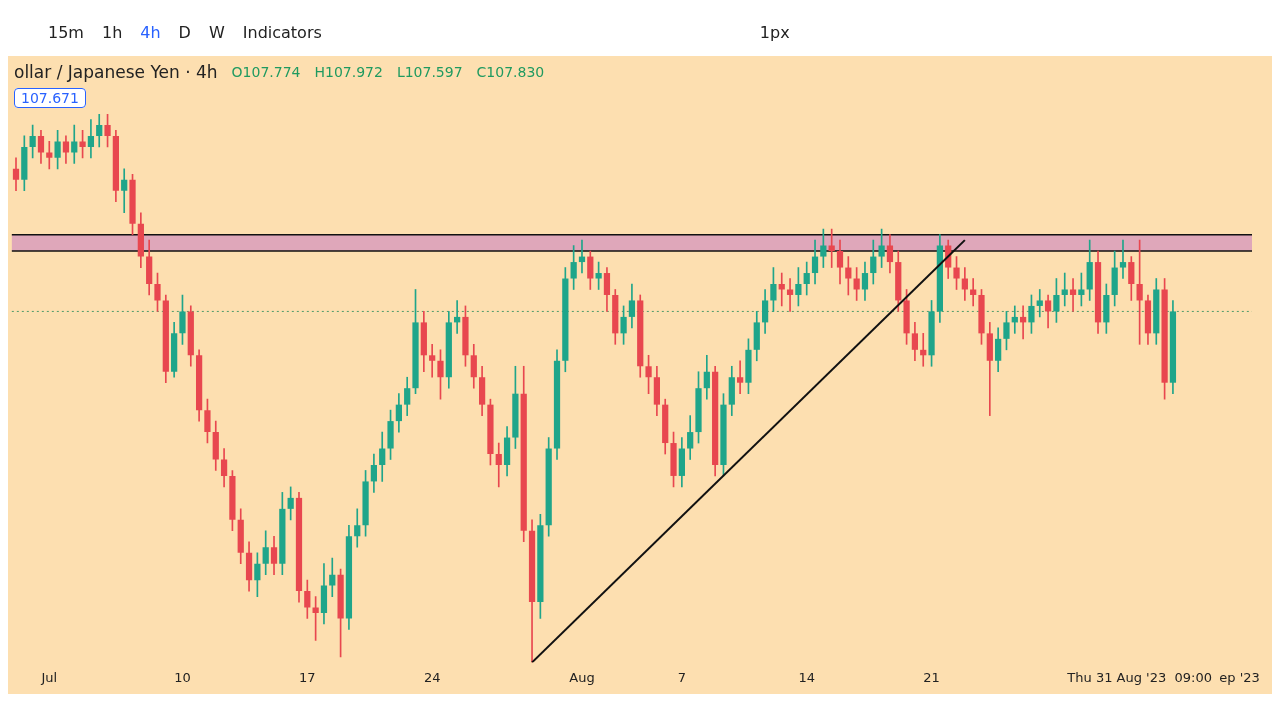 The width and height of the screenshot is (1280, 720). I want to click on text: 4h, so click(150, 32).